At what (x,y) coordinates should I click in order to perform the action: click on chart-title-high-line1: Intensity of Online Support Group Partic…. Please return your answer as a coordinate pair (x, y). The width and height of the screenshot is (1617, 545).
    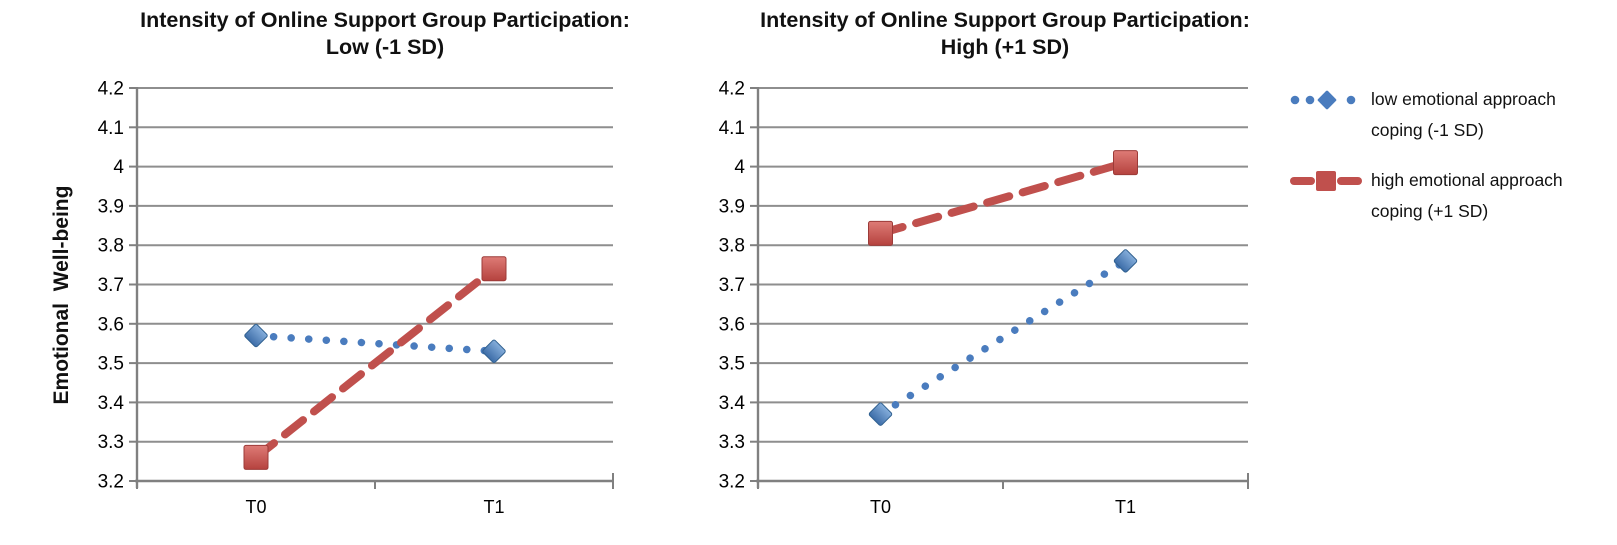
    Looking at the image, I should click on (1005, 20).